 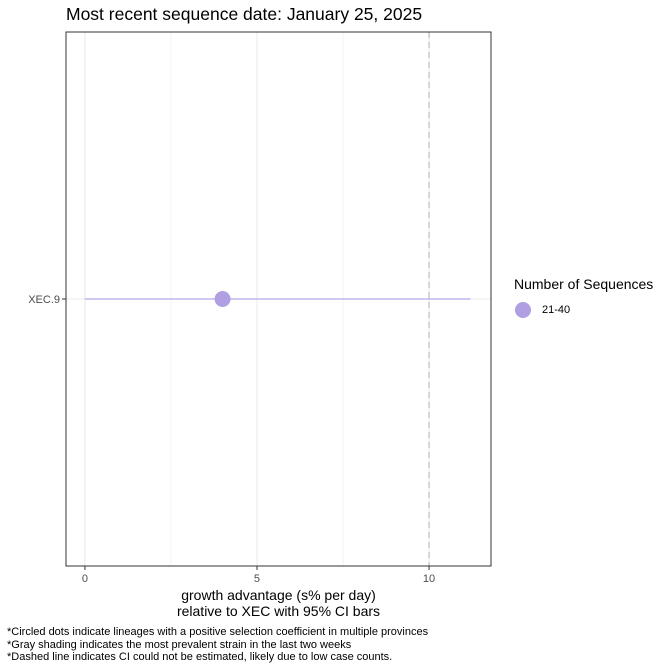 What do you see at coordinates (278, 595) in the screenshot?
I see `x-axis-label: growth advantage (s% per day)` at bounding box center [278, 595].